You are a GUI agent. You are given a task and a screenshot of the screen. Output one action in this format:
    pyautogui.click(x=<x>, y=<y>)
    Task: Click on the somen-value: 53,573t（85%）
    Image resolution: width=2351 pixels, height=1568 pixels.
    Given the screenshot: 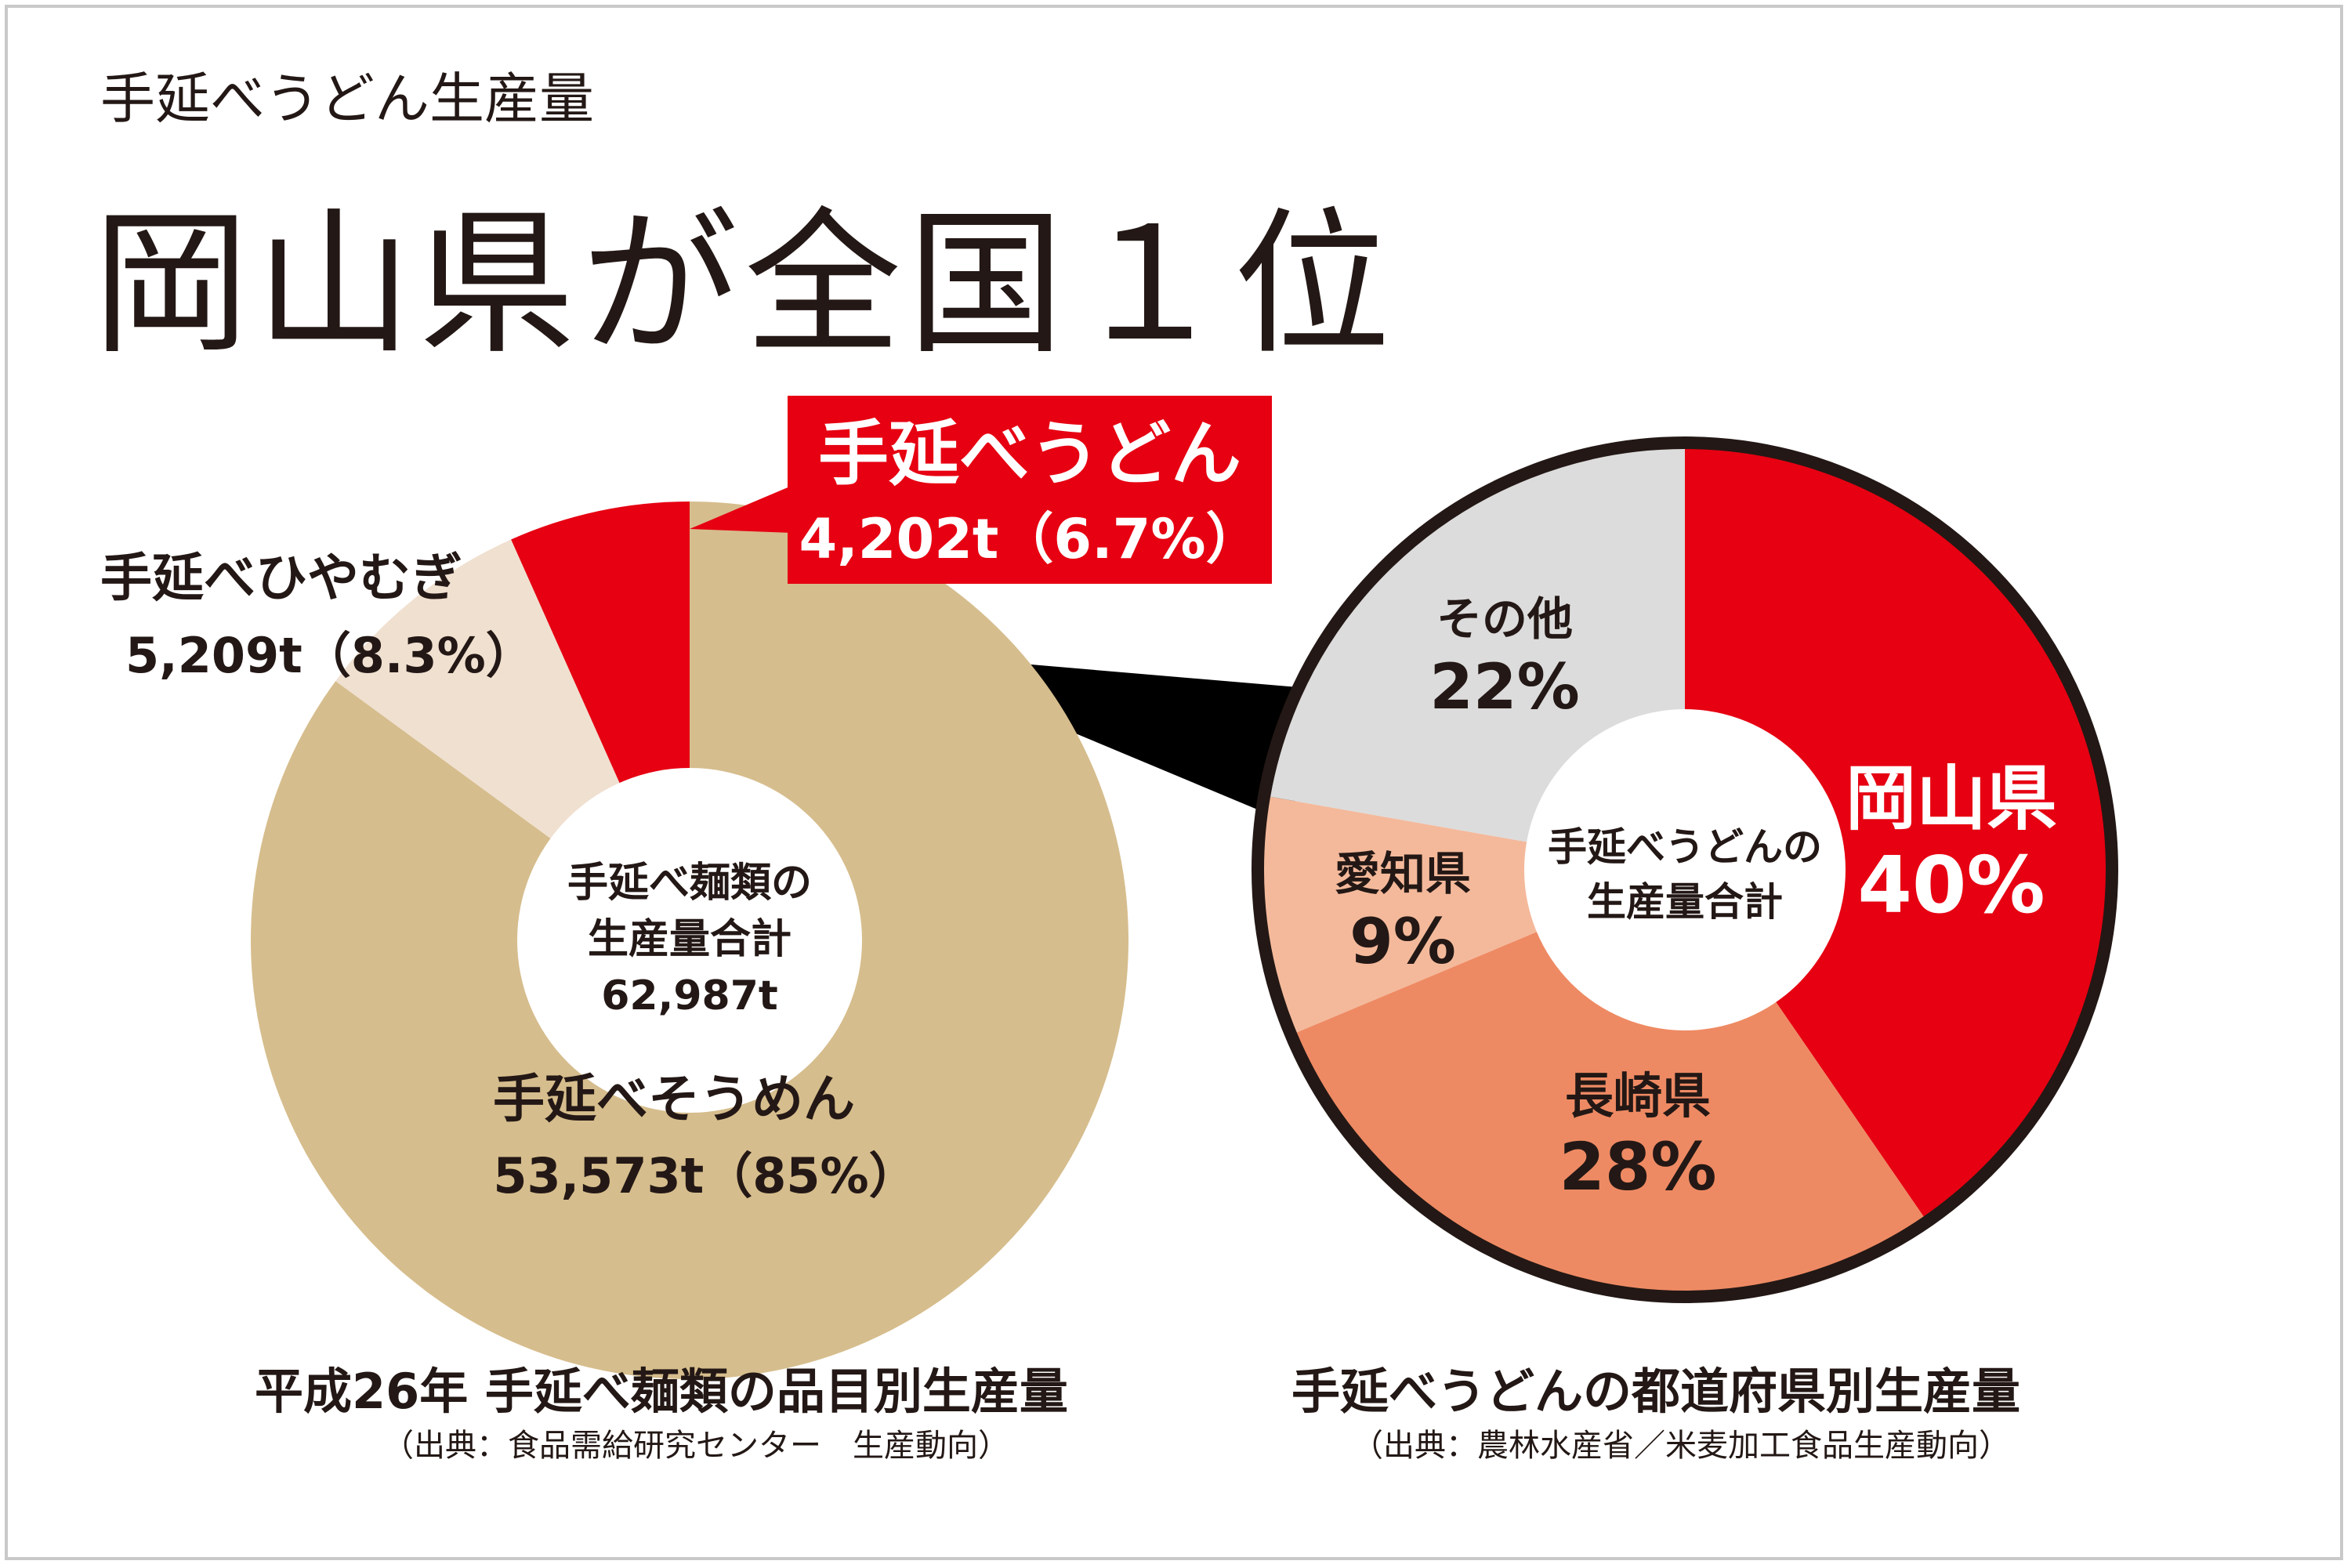 What is the action you would take?
    pyautogui.click(x=705, y=1175)
    